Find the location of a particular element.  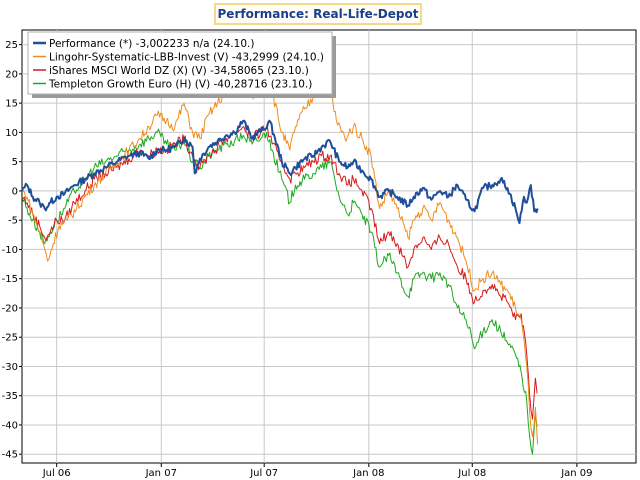

x-tick-label: Jan 09 is located at coordinates (576, 473).